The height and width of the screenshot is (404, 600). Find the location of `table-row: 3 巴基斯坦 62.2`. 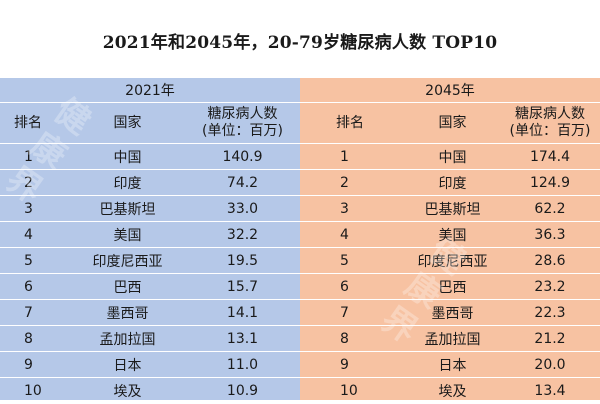

table-row: 3 巴基斯坦 62.2 is located at coordinates (450, 208).